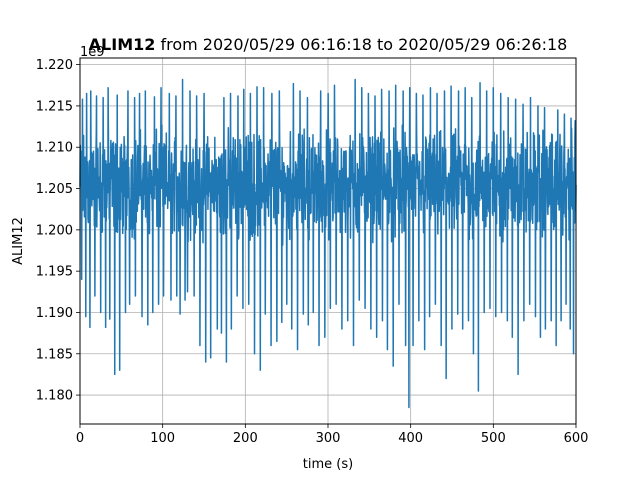  Describe the element at coordinates (54, 106) in the screenshot. I see `y-tick-label: 1.215` at that location.